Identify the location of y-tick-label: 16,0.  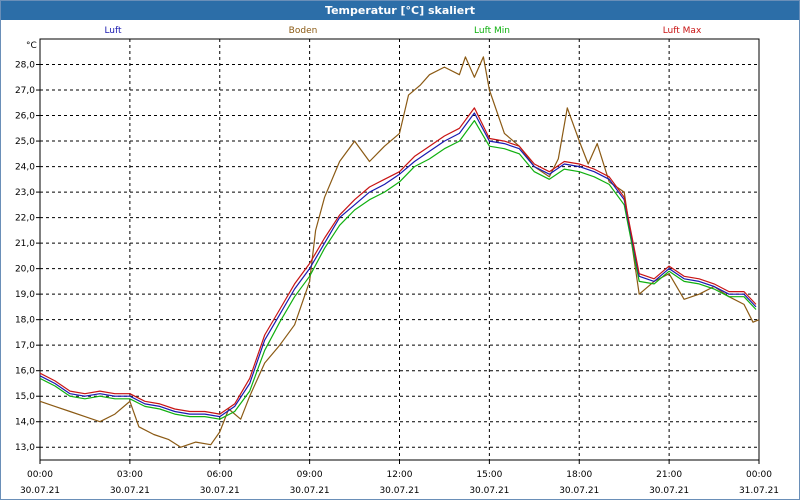
(25, 372).